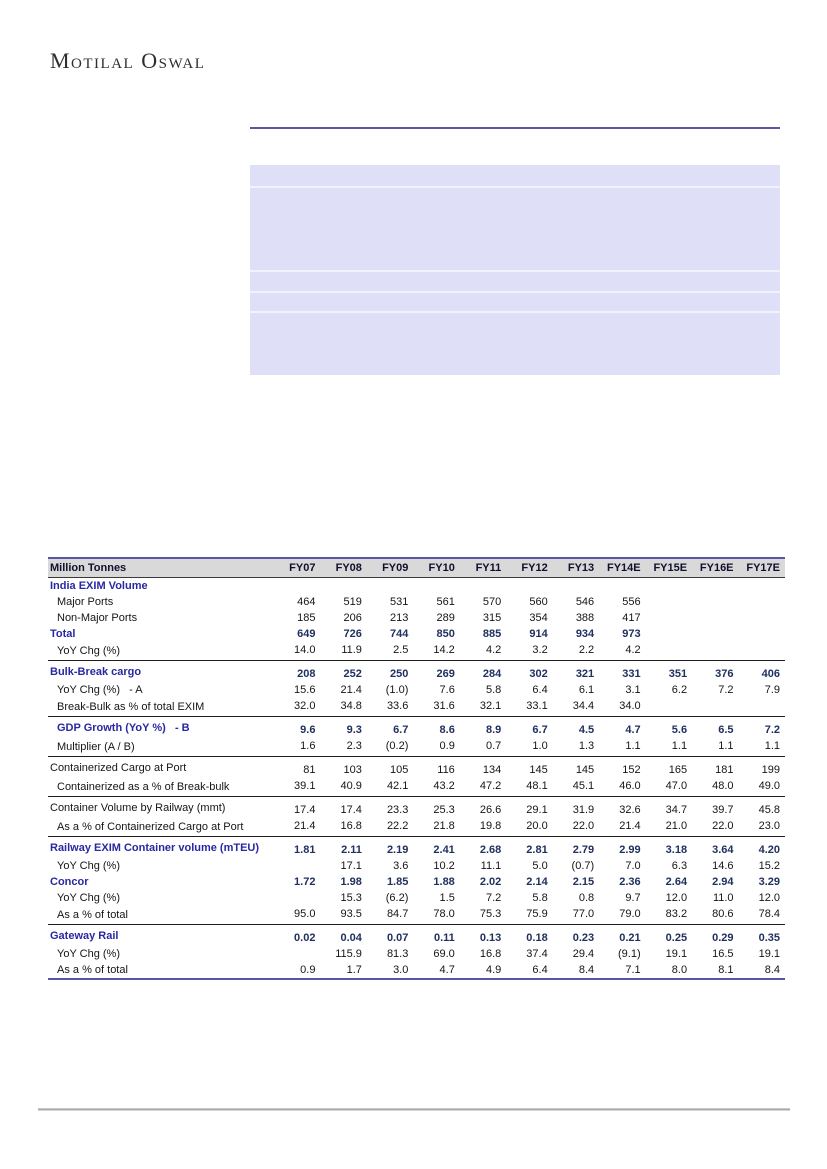 The height and width of the screenshot is (1169, 827). I want to click on value-cell: 321, so click(585, 674).